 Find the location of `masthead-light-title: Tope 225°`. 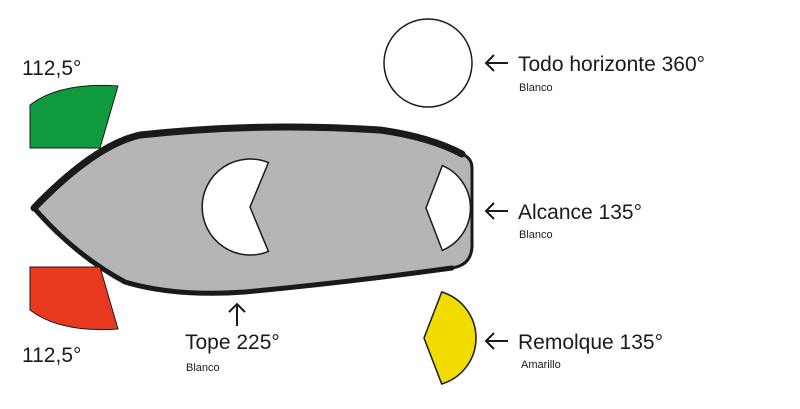

masthead-light-title: Tope 225° is located at coordinates (232, 342).